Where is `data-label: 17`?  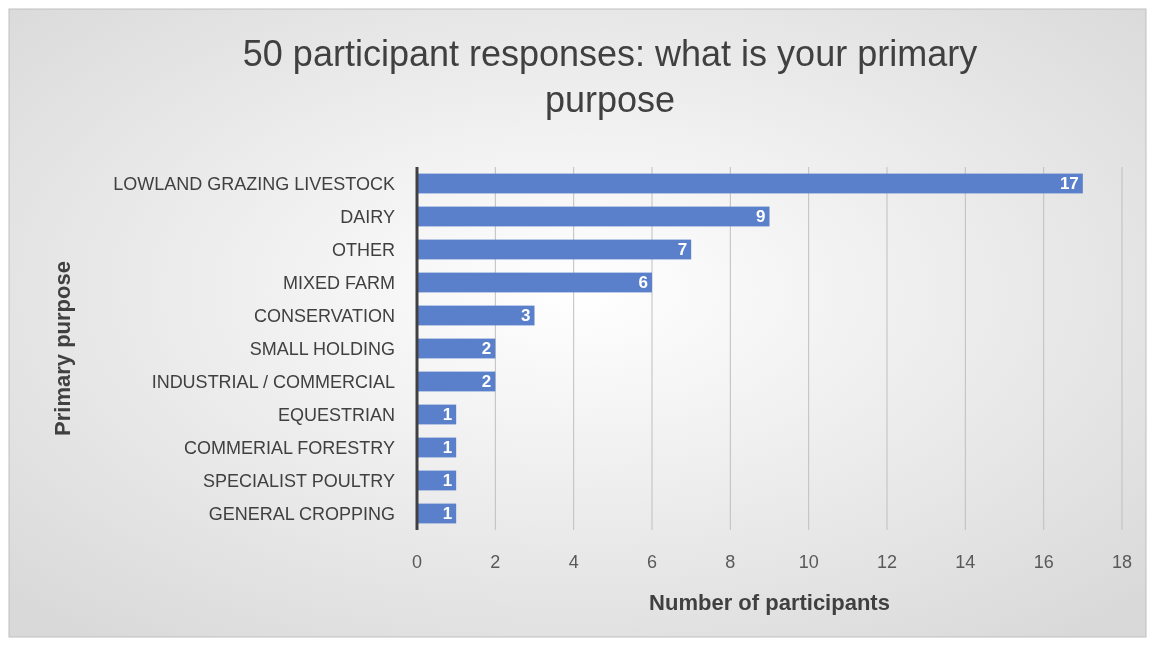 data-label: 17 is located at coordinates (1069, 184).